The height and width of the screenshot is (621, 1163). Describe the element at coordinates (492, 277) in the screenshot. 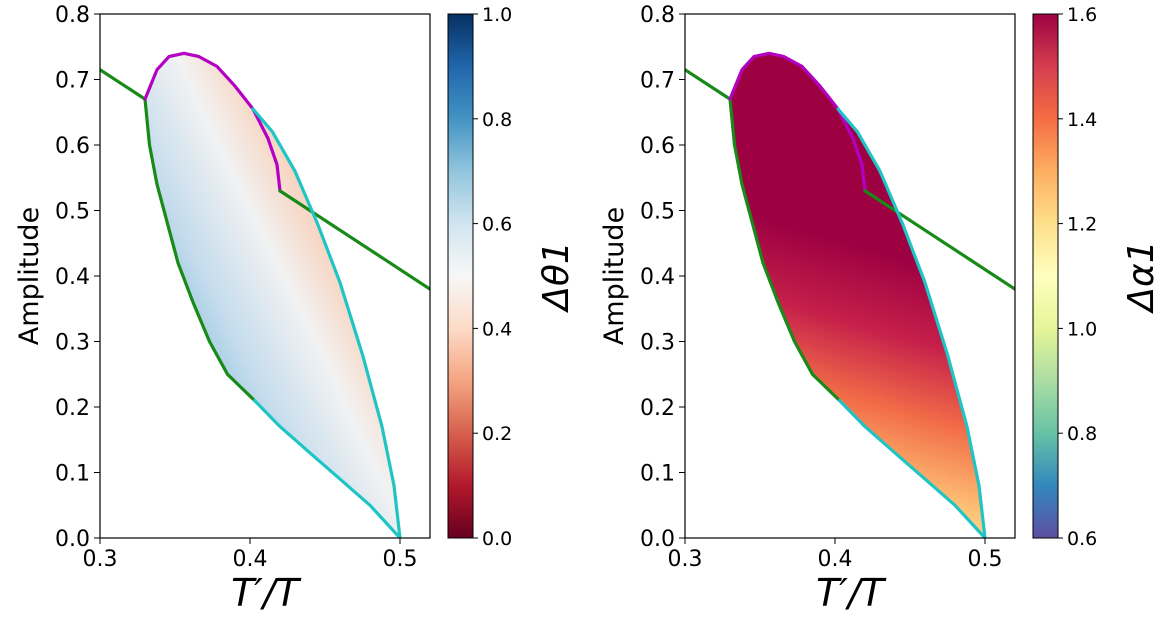

I see `colorbar-ticks: 0.0 0.2 0.4 0.6 0.8 1.0` at that location.